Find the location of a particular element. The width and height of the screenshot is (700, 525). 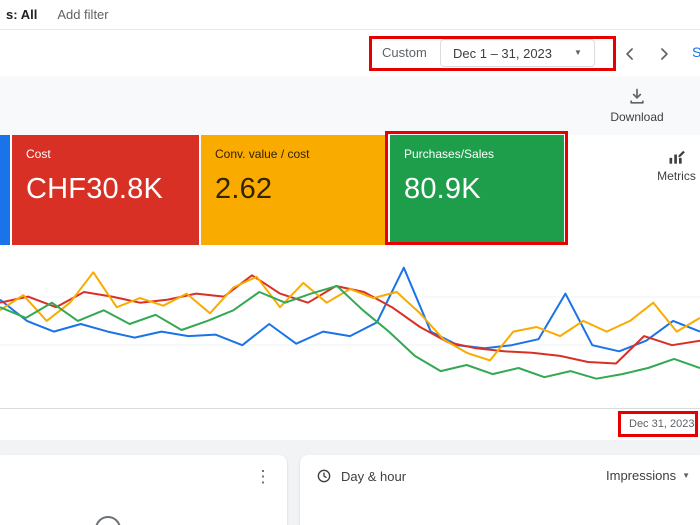

cropped-circle-icon is located at coordinates (108, 520).